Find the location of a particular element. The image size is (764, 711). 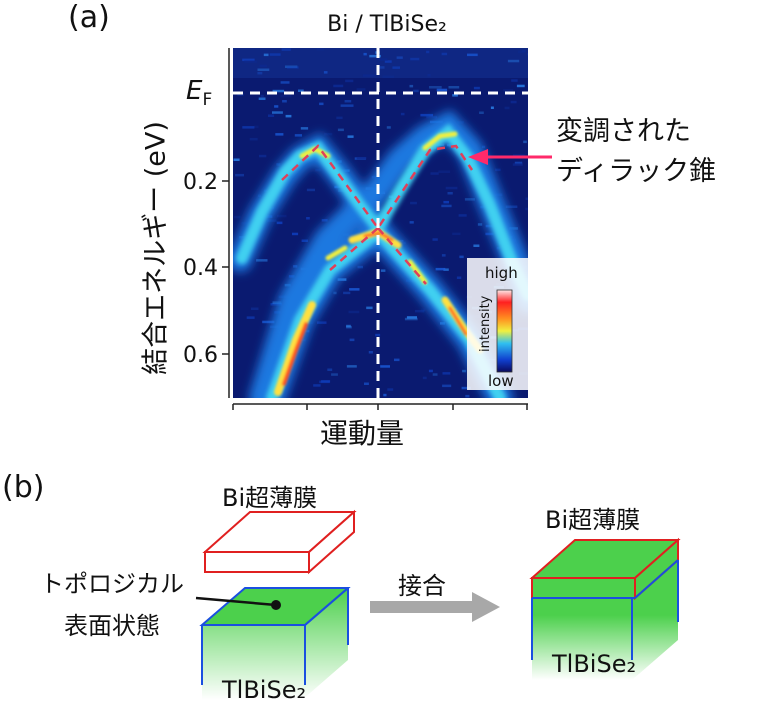

process-arrow is located at coordinates (435, 607).